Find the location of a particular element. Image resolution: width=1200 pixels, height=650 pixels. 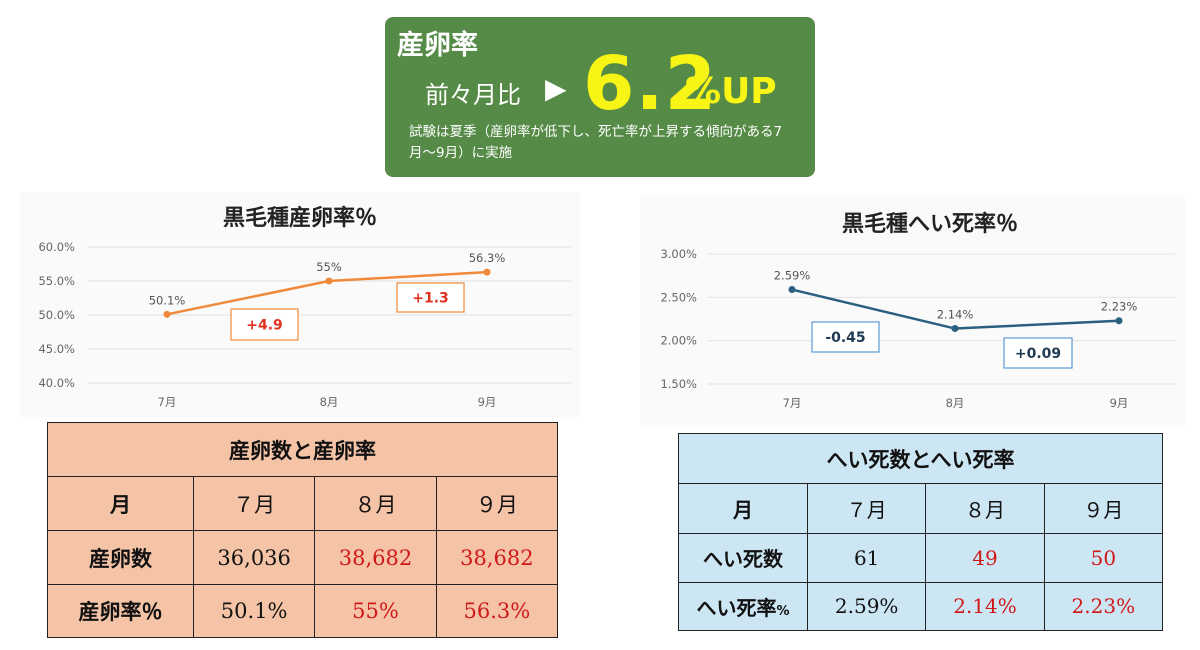

banner-unit: %UP is located at coordinates (731, 91).